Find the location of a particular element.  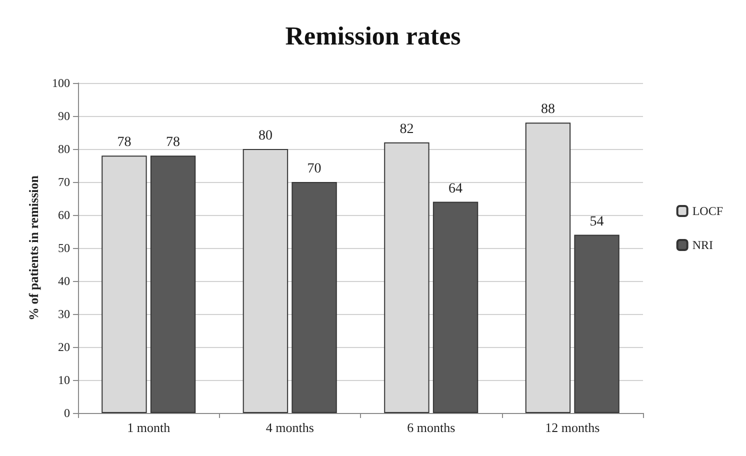

y-tick-label: 20 is located at coordinates (64, 347).